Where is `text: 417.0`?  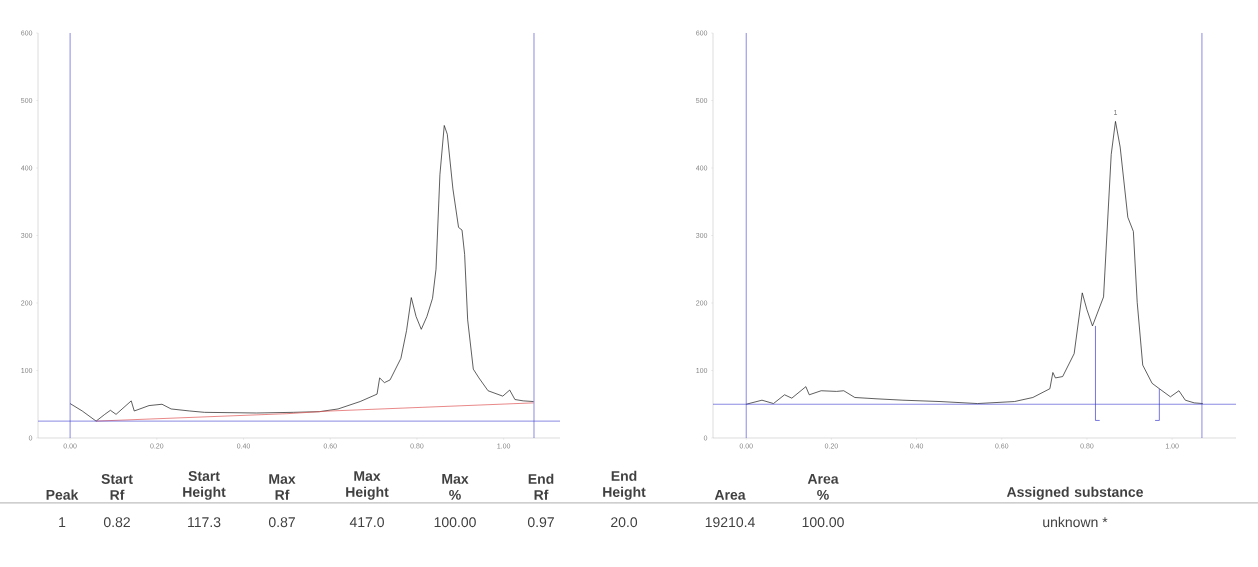
text: 417.0 is located at coordinates (366, 522).